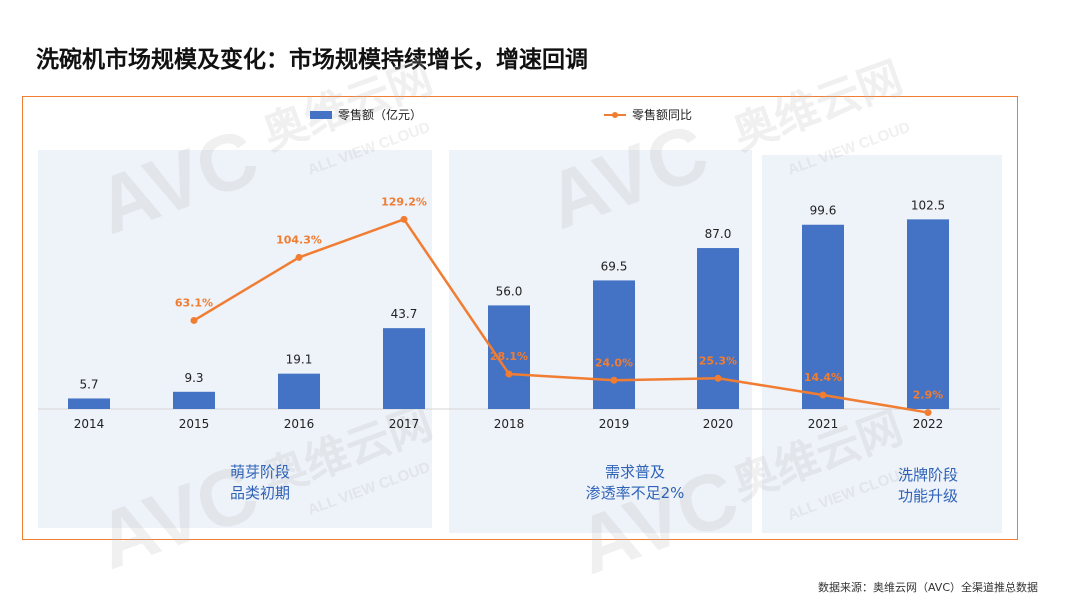  What do you see at coordinates (260, 483) in the screenshot?
I see `phase-label-1: 萌芽阶段 品类初期` at bounding box center [260, 483].